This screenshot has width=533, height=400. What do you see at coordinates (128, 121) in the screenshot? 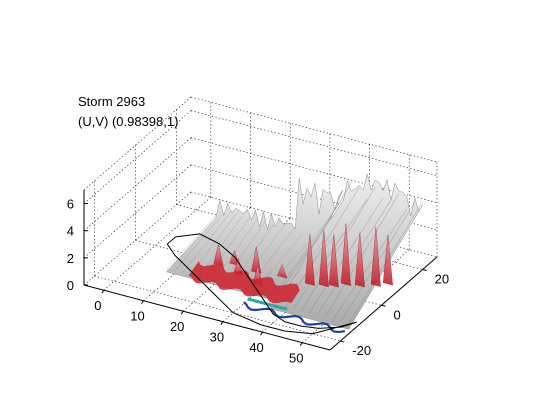
I see `chart-title-line-2: (U,V) (0.98398,1)` at bounding box center [128, 121].